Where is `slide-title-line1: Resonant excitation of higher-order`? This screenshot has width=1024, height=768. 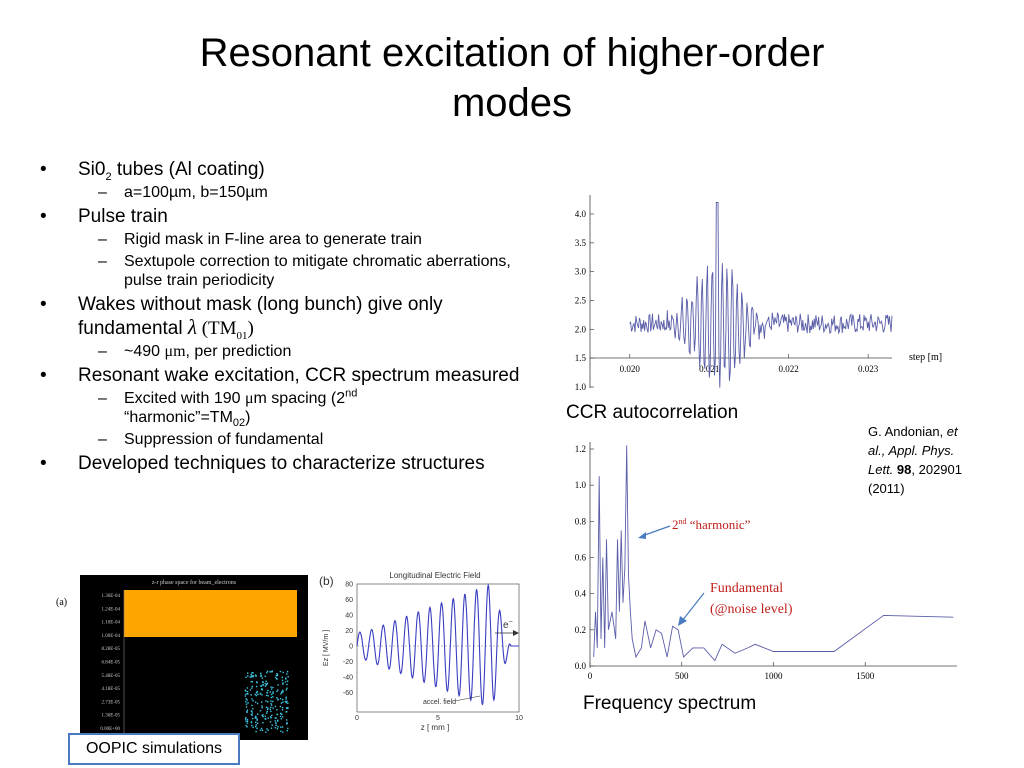 slide-title-line1: Resonant excitation of higher-order is located at coordinates (512, 53).